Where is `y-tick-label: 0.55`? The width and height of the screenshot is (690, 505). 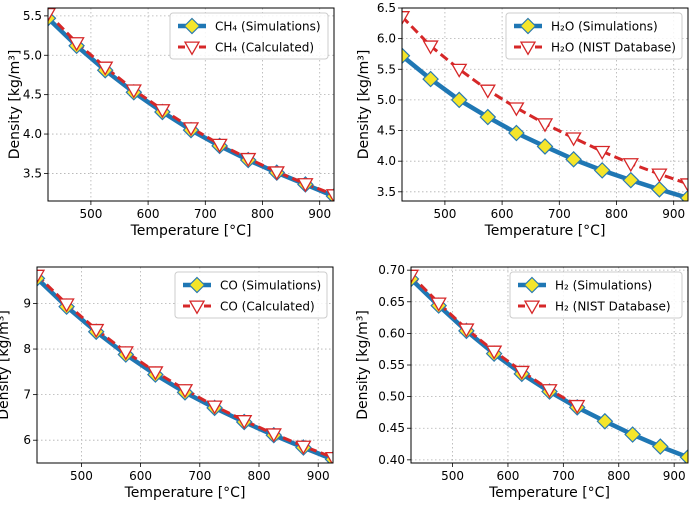
y-tick-label: 0.55 is located at coordinates (391, 365).